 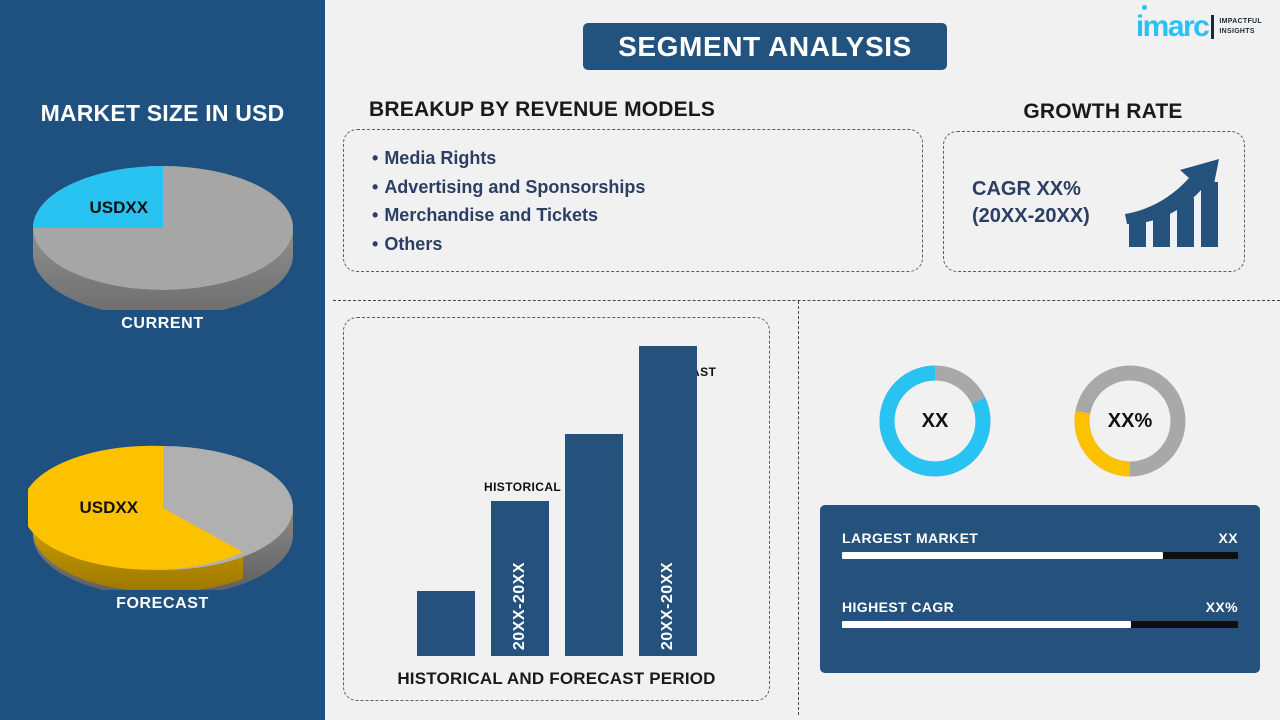 What do you see at coordinates (1031, 203) in the screenshot?
I see `cagr-text: CAGR XX% (20XX-20XX)` at bounding box center [1031, 203].